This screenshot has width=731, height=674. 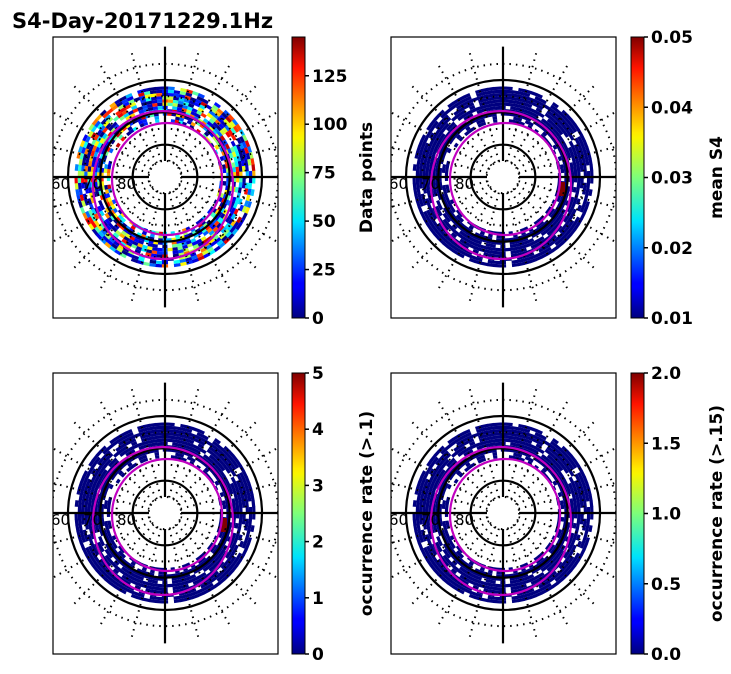 What do you see at coordinates (318, 486) in the screenshot?
I see `colorbar-tick-label: 3` at bounding box center [318, 486].